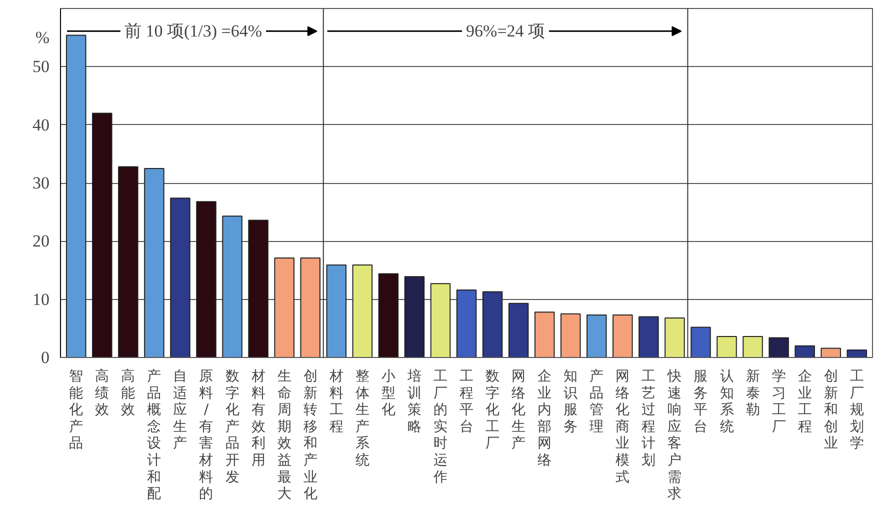 The image size is (886, 505). I want to click on x-tick-label: 数字化产品开发, so click(232, 427).